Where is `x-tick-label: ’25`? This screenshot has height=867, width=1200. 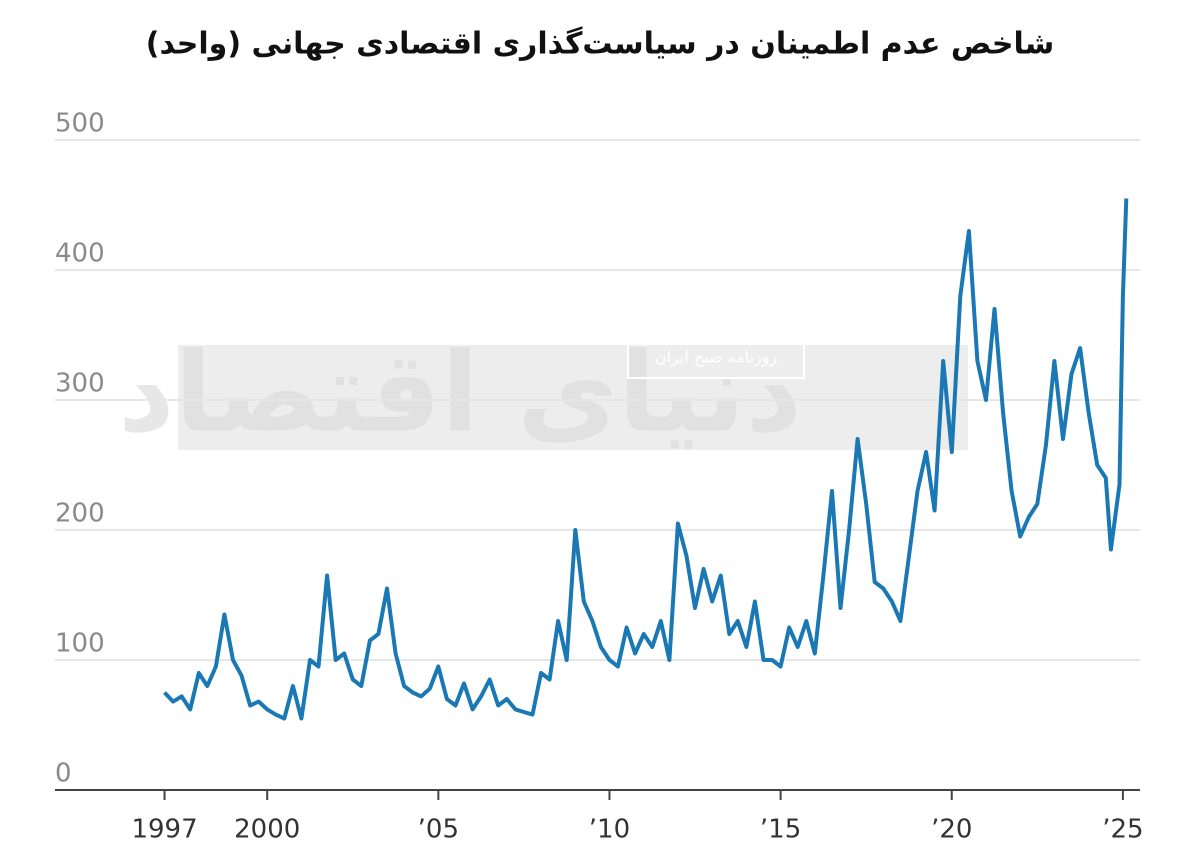
x-tick-label: ’25 is located at coordinates (1122, 830).